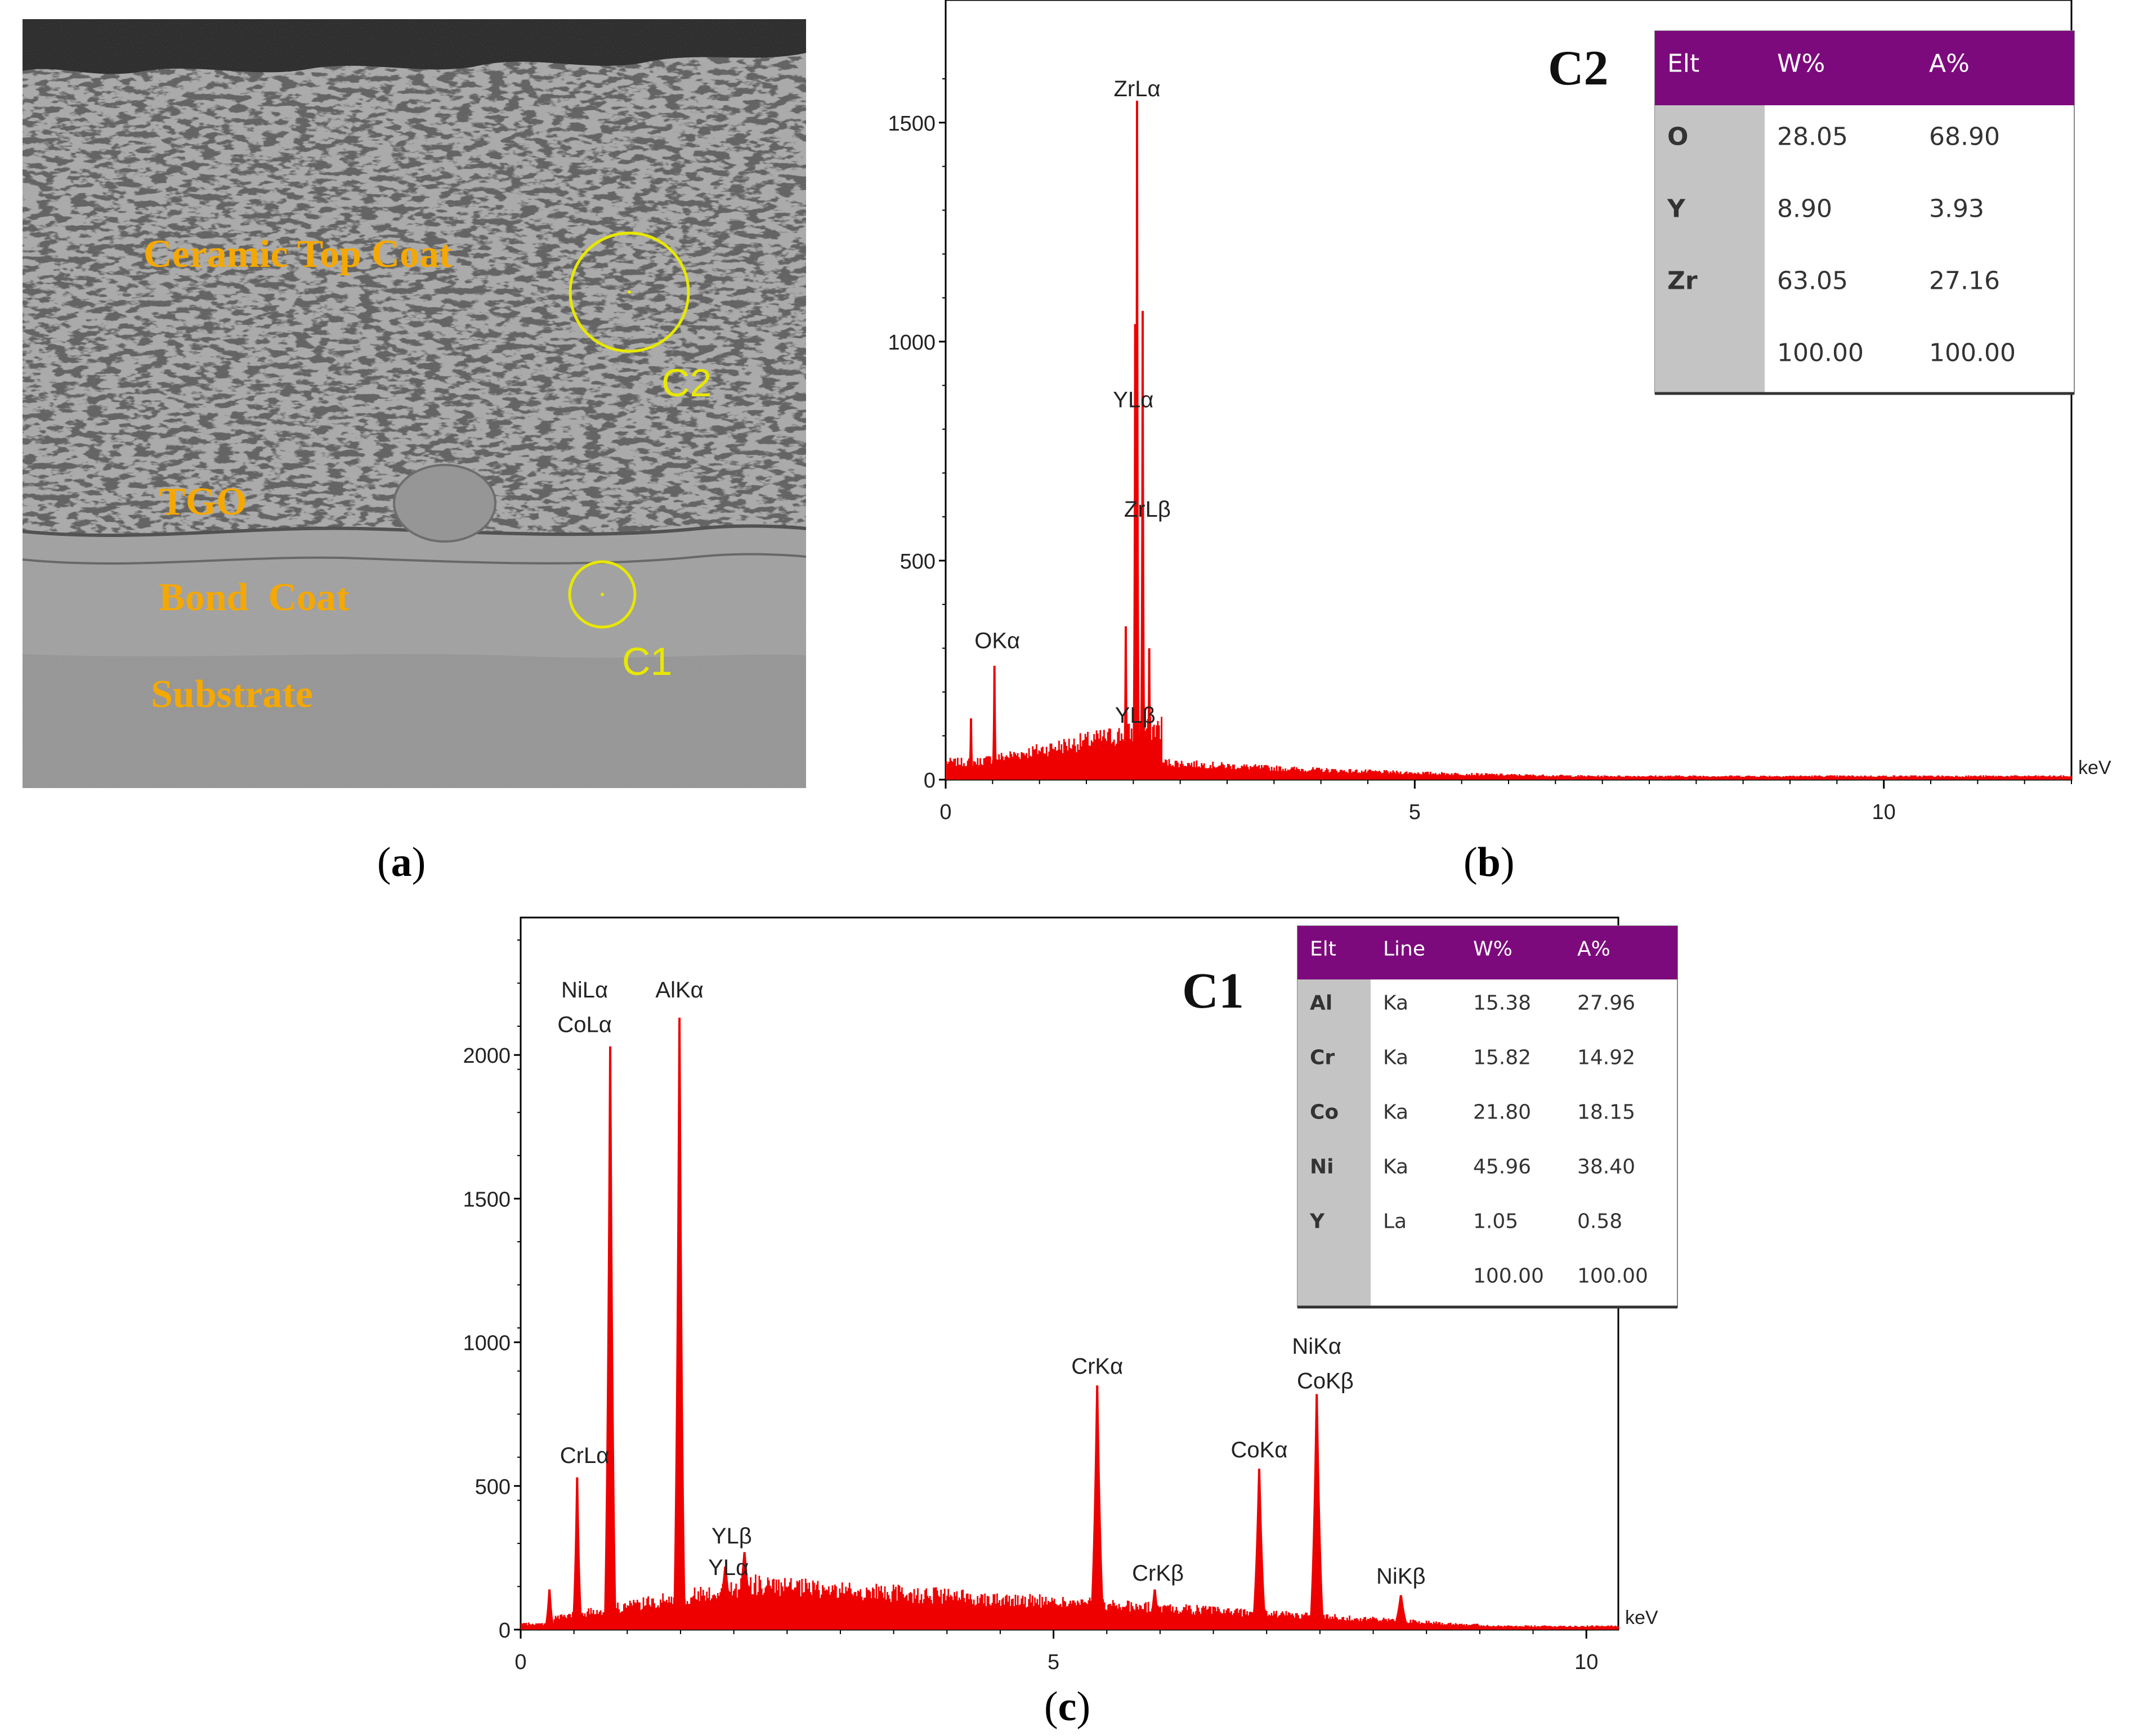 The width and height of the screenshot is (2139, 1736). I want to click on peak-label: CrKβ, so click(1158, 1573).